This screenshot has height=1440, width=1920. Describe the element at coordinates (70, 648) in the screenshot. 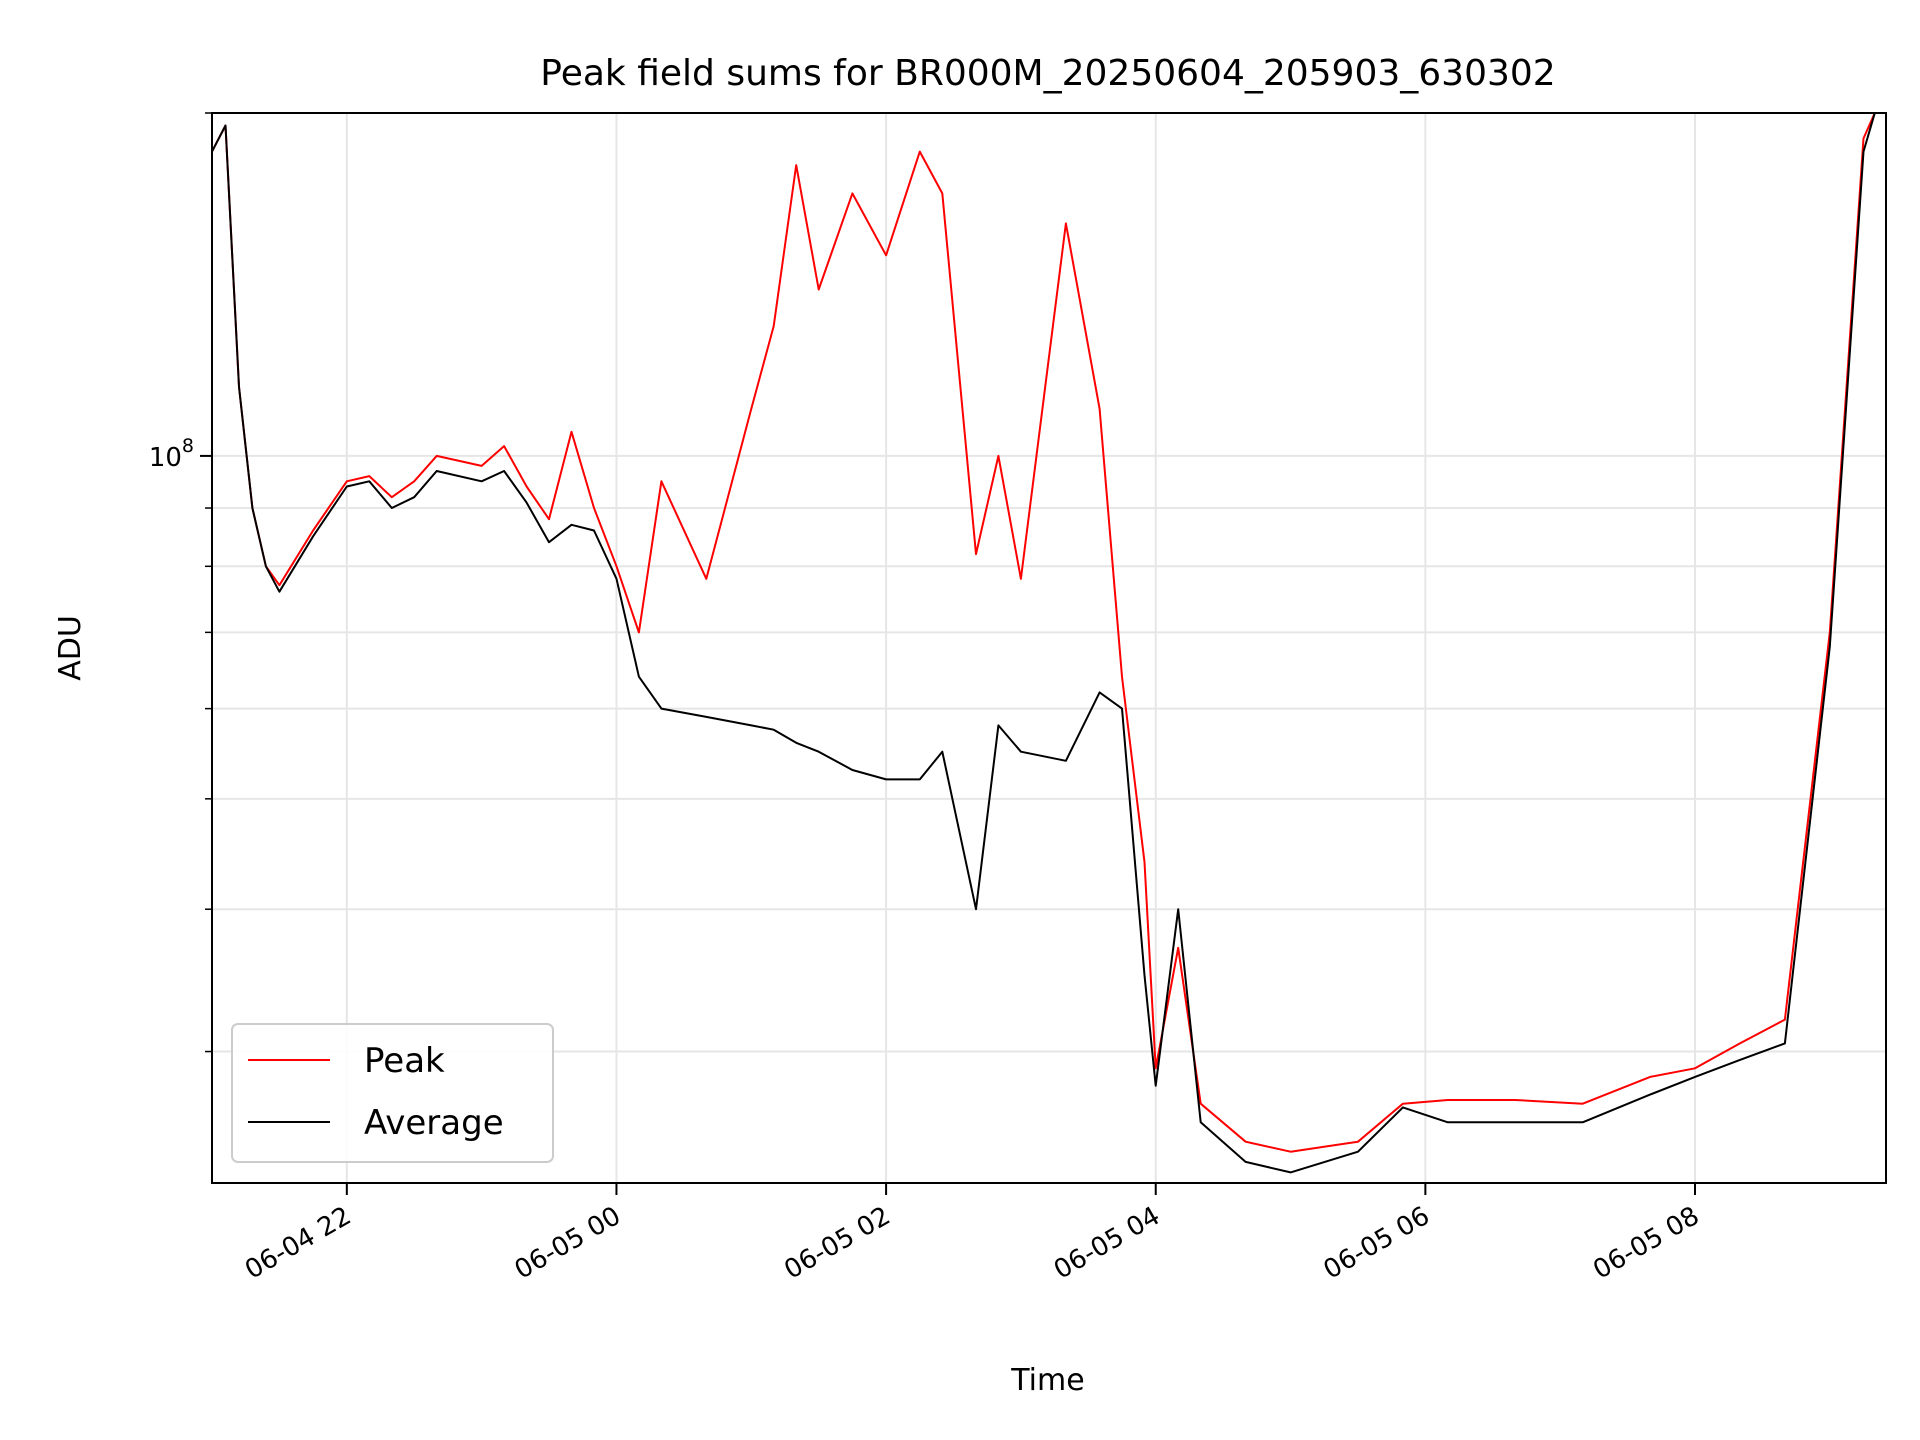

I see `y-axis-title: ADU` at that location.